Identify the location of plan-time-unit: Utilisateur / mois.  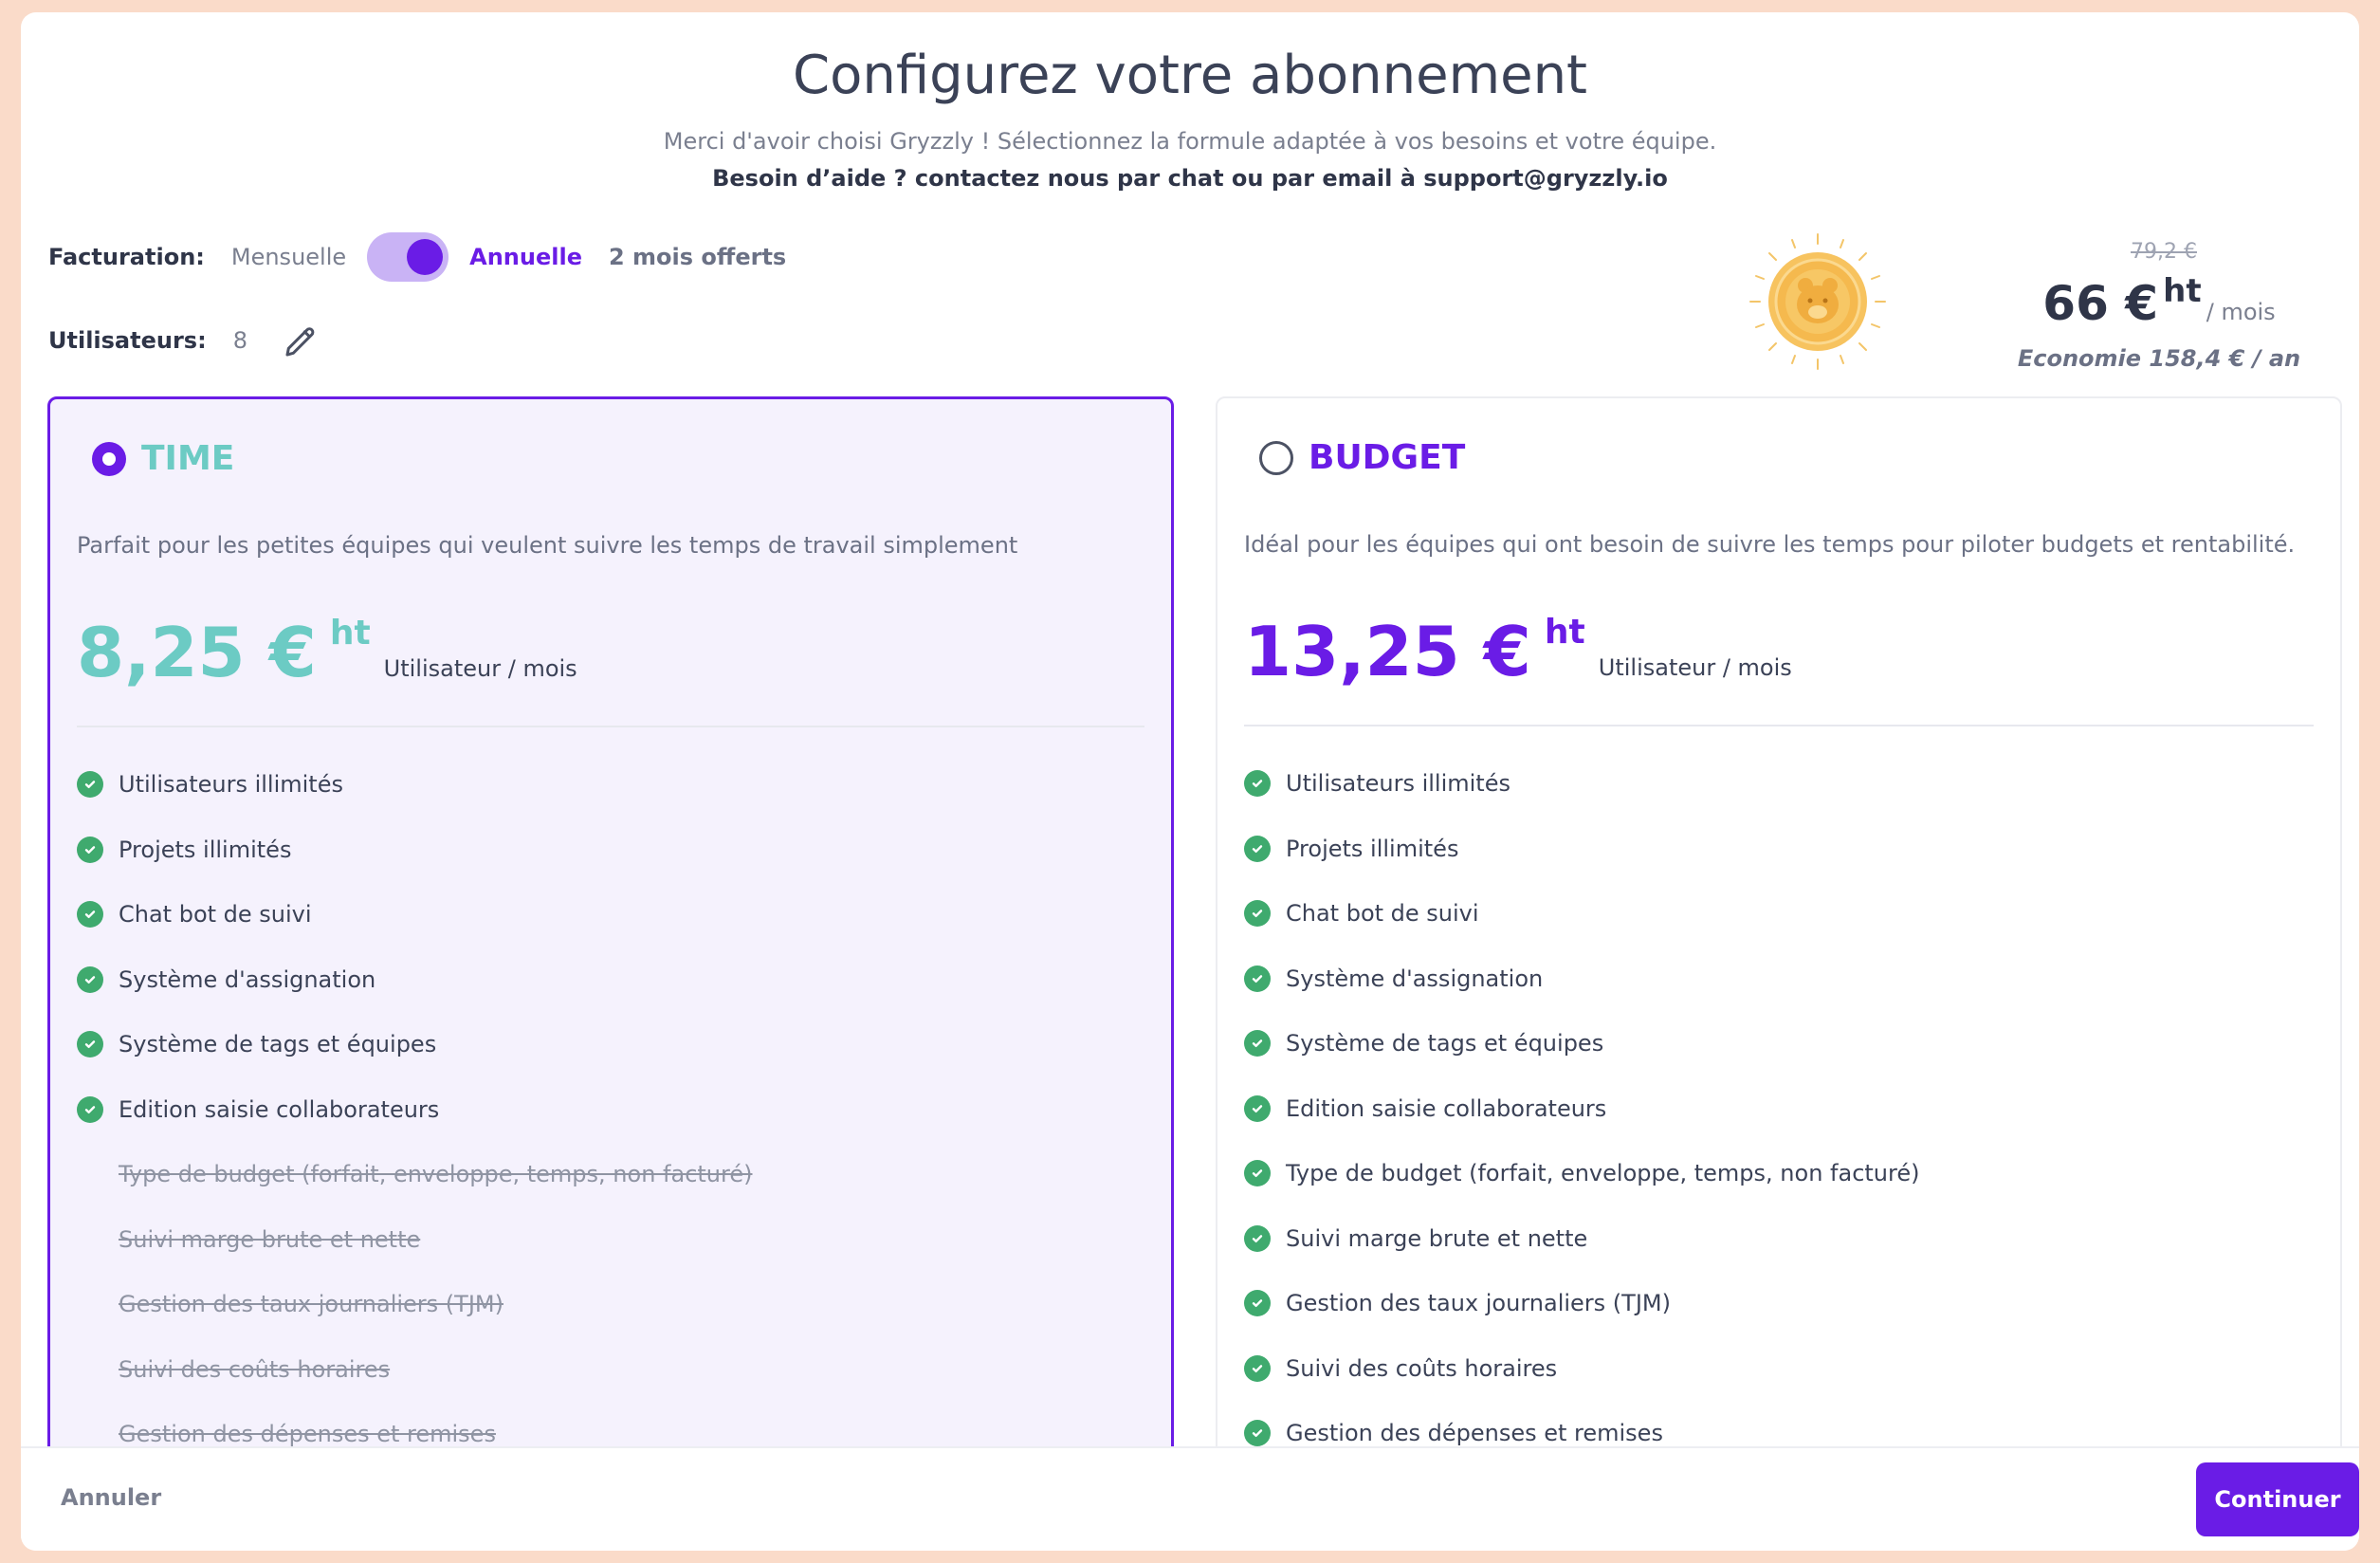
(480, 668).